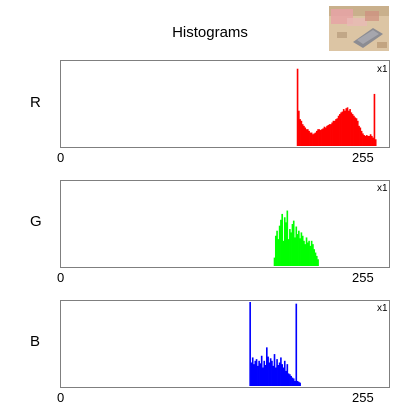 The height and width of the screenshot is (420, 420). Describe the element at coordinates (363, 397) in the screenshot. I see `axis-max-label-b: 255` at that location.